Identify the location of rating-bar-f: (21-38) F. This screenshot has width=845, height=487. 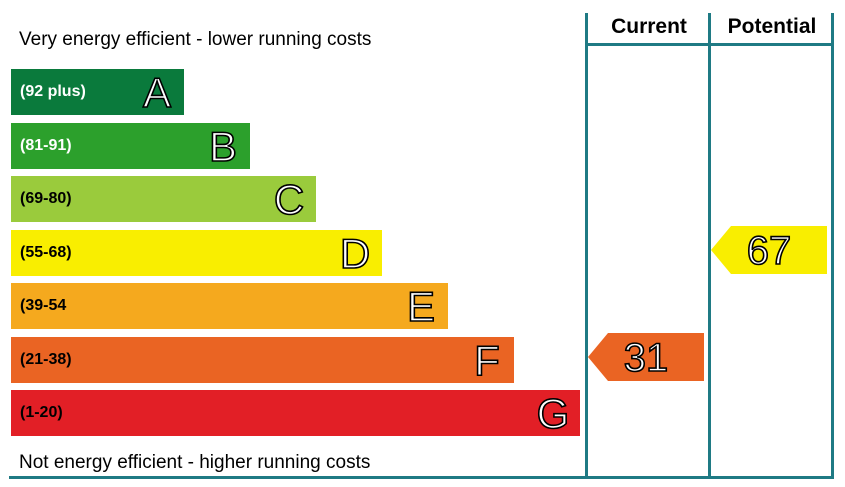
(262, 360).